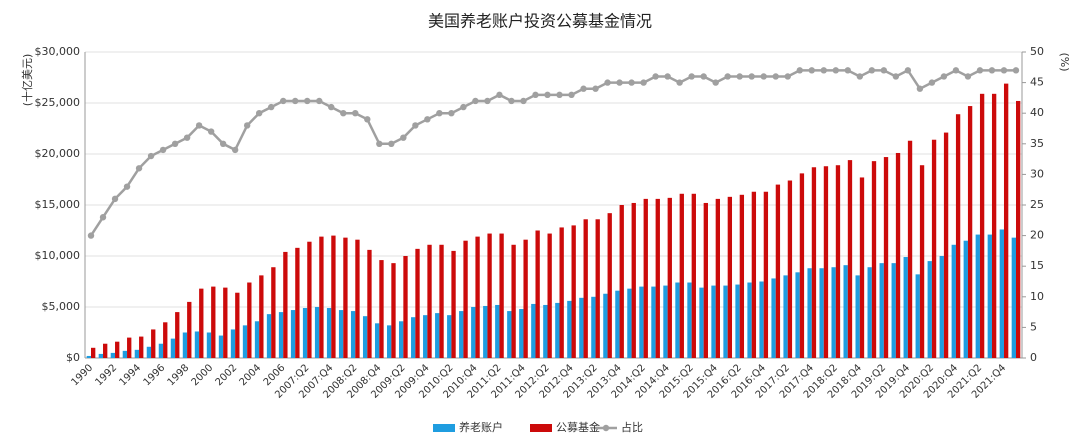  What do you see at coordinates (73, 357) in the screenshot?
I see `y-tick-label: $0` at bounding box center [73, 357].